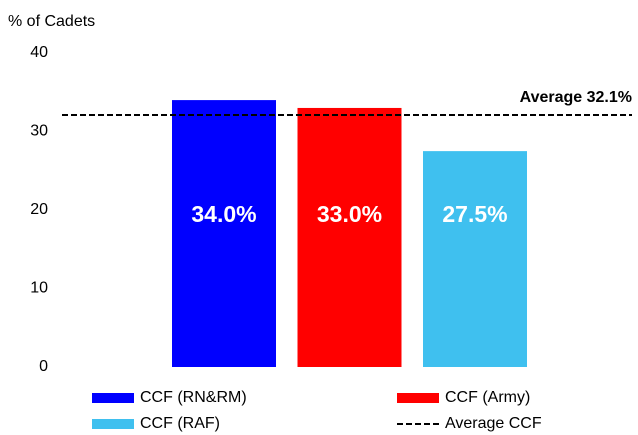 The image size is (638, 435). What do you see at coordinates (39, 52) in the screenshot?
I see `y-tick-label: 40` at bounding box center [39, 52].